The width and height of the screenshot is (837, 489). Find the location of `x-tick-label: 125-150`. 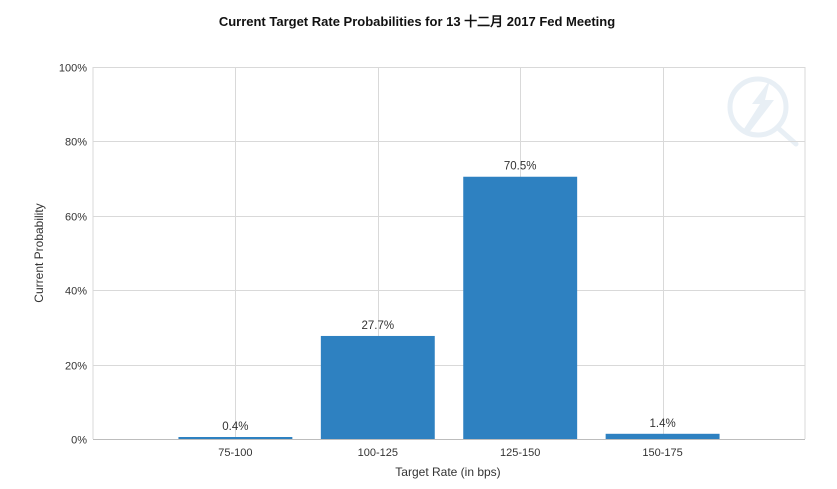

x-tick-label: 125-150 is located at coordinates (520, 453).